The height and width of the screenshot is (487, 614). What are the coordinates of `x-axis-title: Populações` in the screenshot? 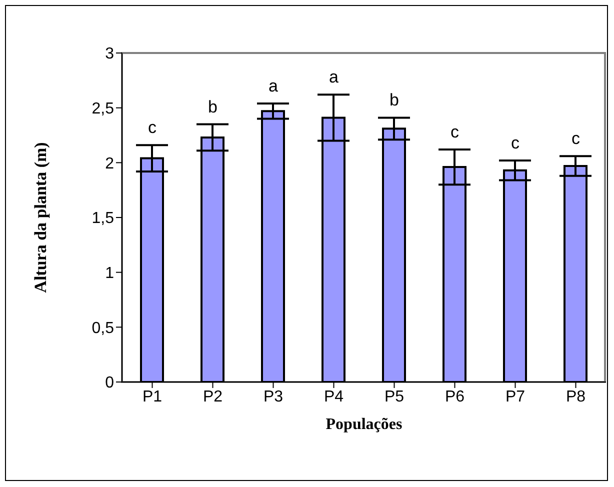 It's located at (364, 424).